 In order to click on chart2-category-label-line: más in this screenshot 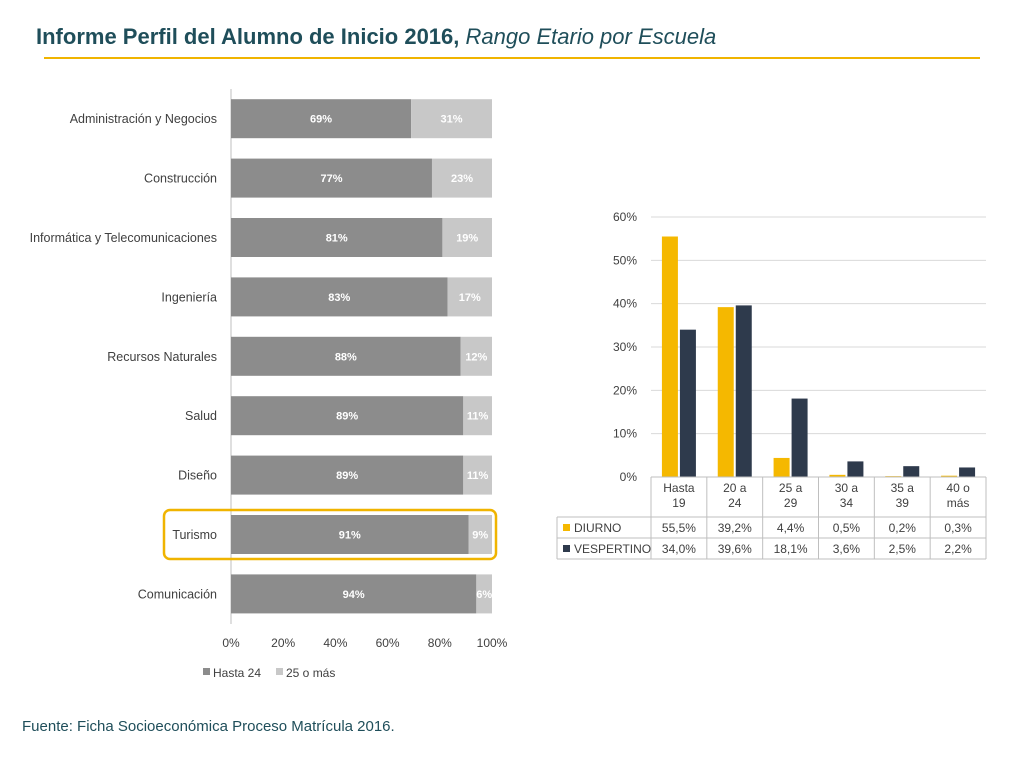, I will do `click(958, 503)`.